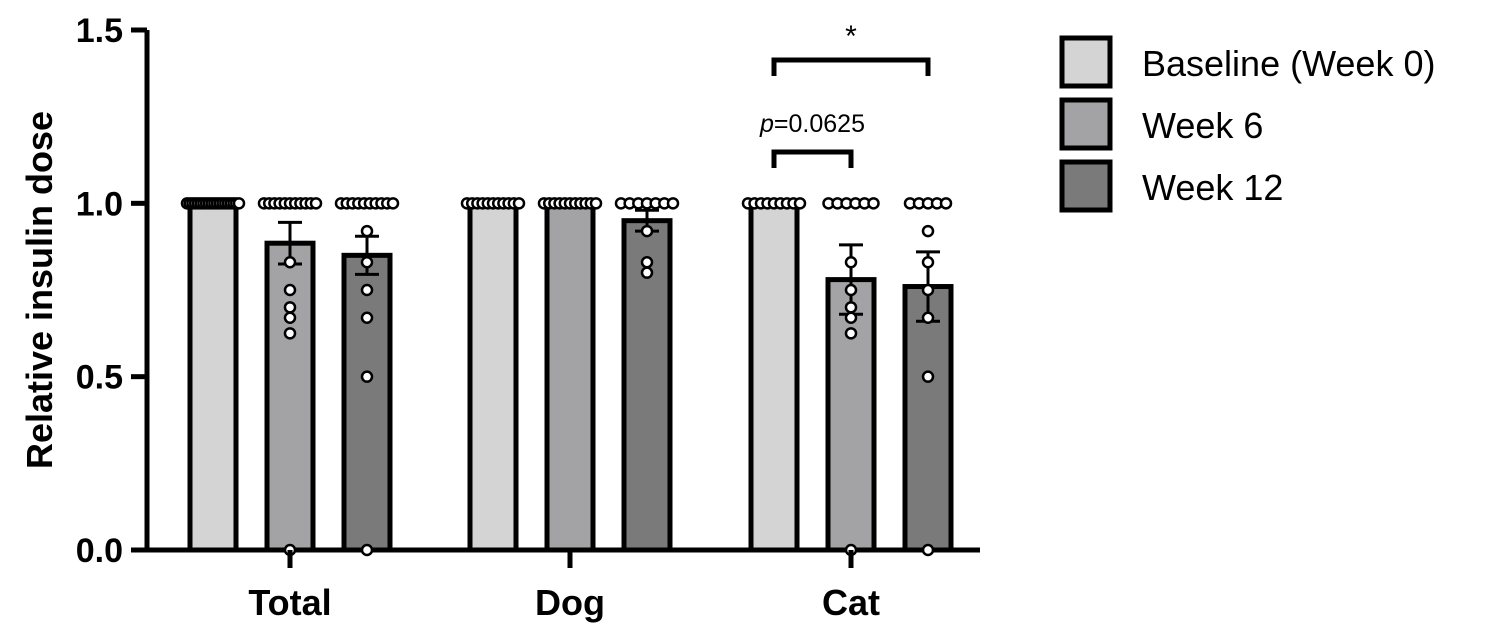  I want to click on y-axis-label: Relative insulin dose, so click(39, 290).